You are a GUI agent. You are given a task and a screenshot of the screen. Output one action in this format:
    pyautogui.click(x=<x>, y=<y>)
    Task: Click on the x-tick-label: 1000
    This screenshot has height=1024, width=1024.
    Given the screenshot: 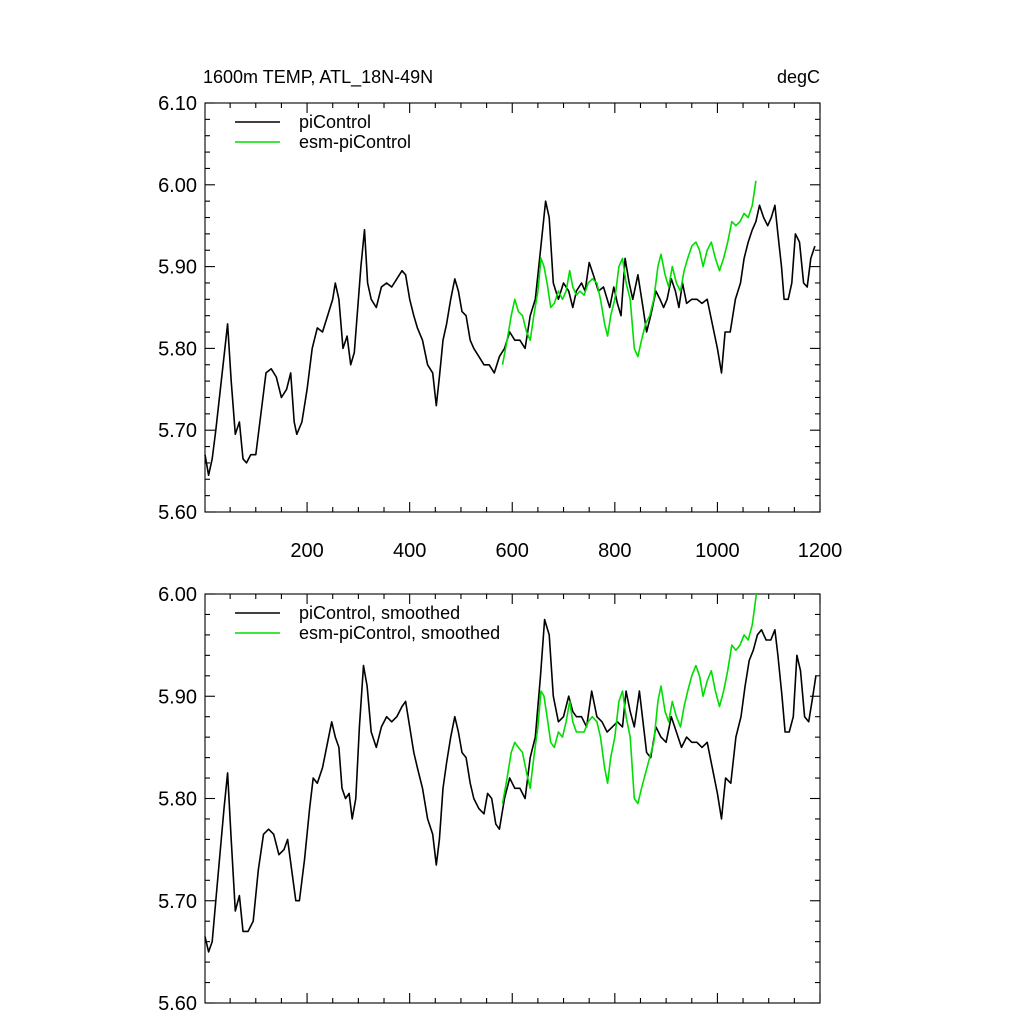 What is the action you would take?
    pyautogui.click(x=717, y=551)
    